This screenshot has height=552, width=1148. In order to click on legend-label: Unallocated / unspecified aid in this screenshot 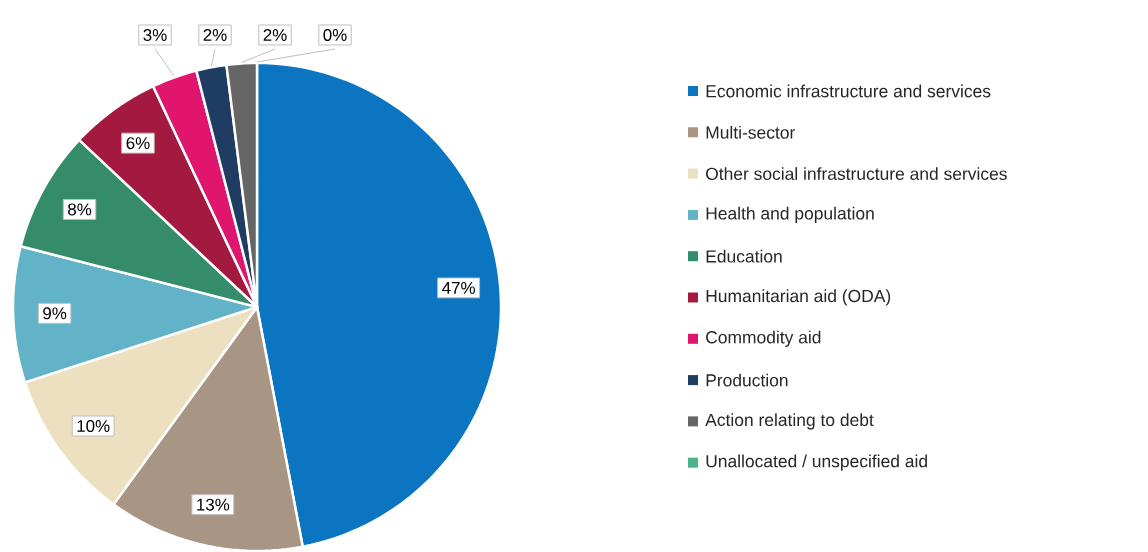, I will do `click(816, 462)`.